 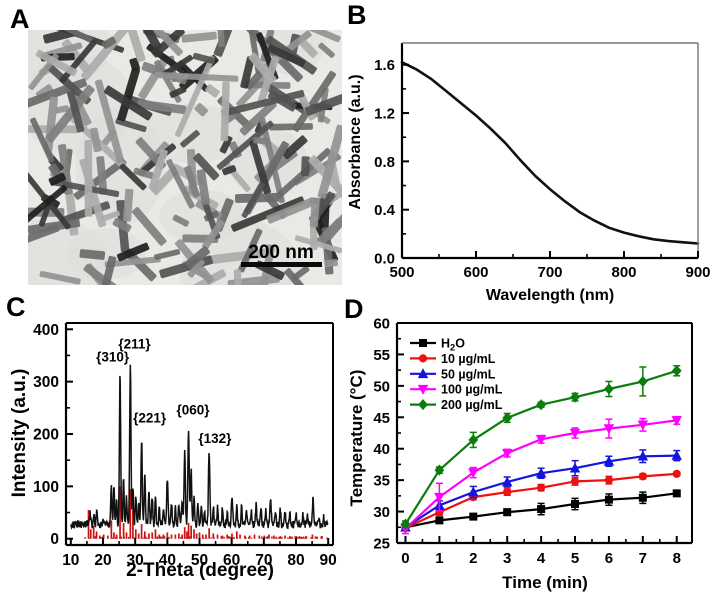 What do you see at coordinates (135, 560) in the screenshot?
I see `x-tick-label: 30` at bounding box center [135, 560].